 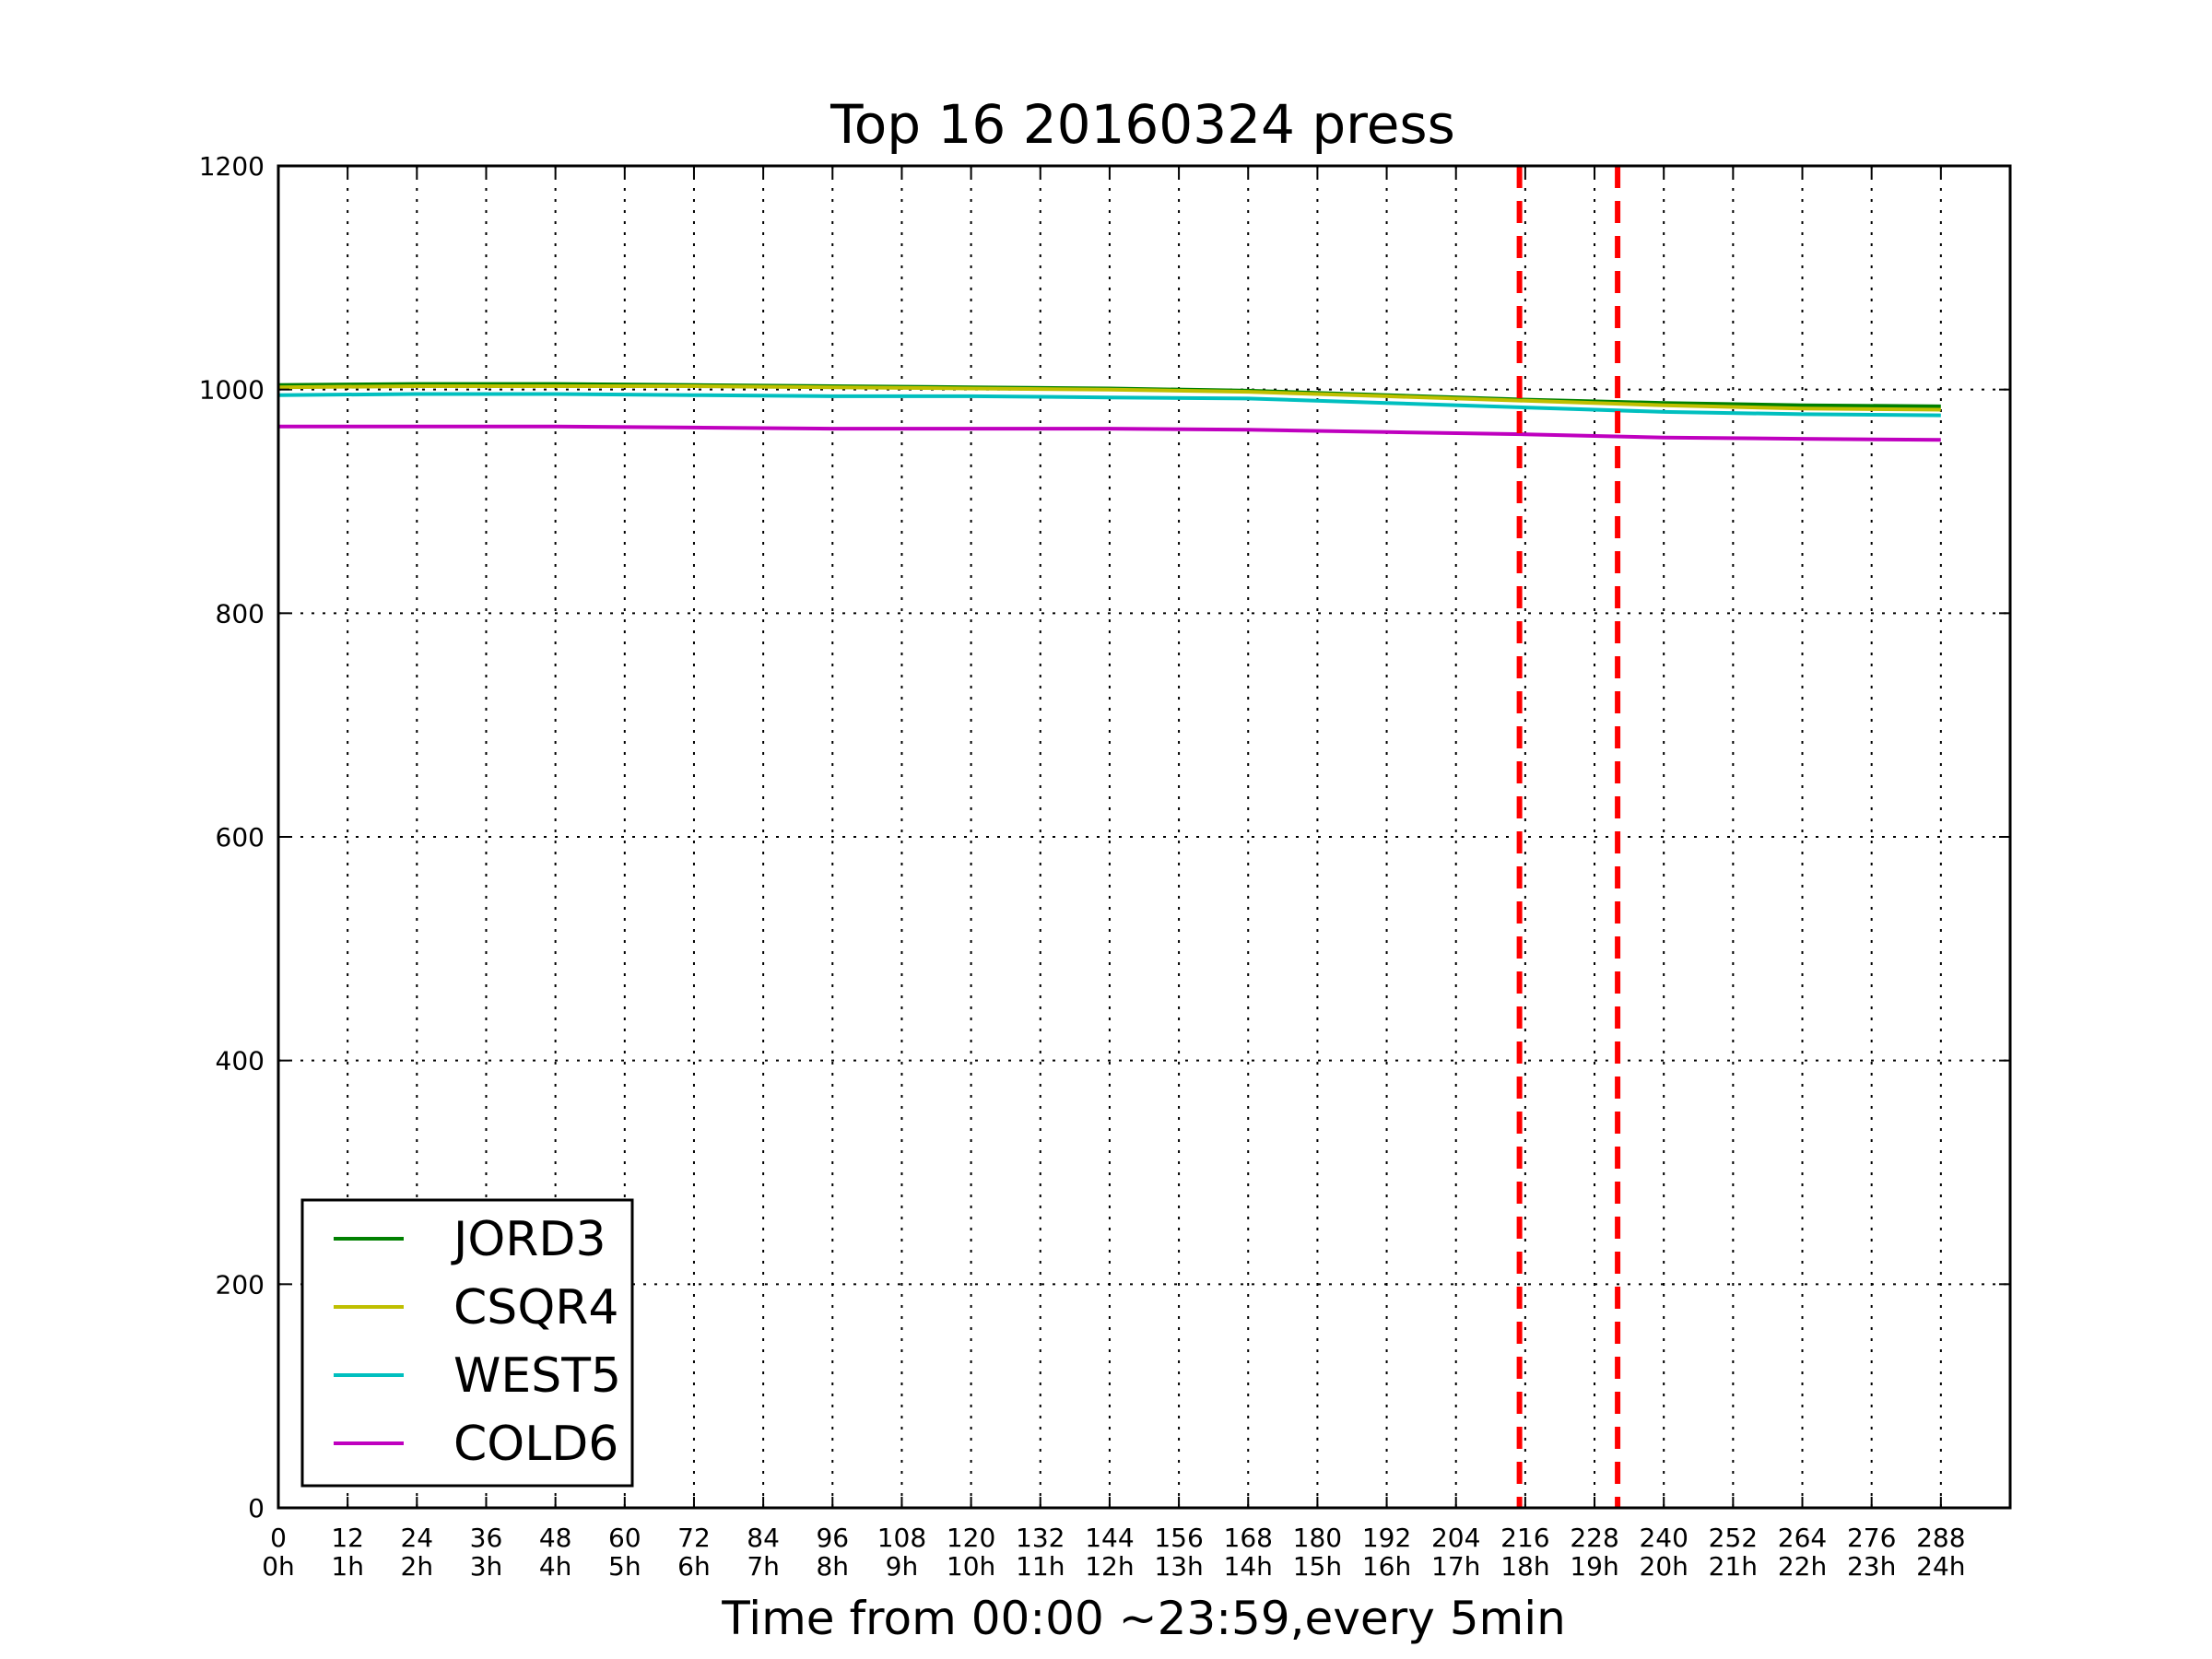 What do you see at coordinates (694, 1538) in the screenshot?
I see `x-tick-label: 72` at bounding box center [694, 1538].